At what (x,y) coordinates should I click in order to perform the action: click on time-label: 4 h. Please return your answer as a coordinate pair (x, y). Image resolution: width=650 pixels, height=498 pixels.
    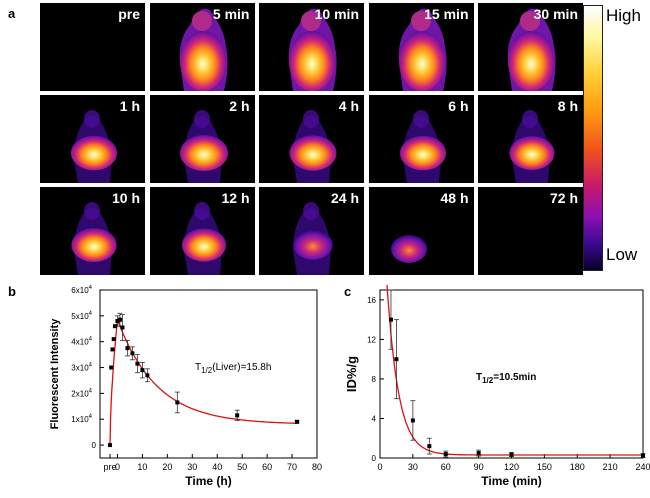
    Looking at the image, I should click on (348, 106).